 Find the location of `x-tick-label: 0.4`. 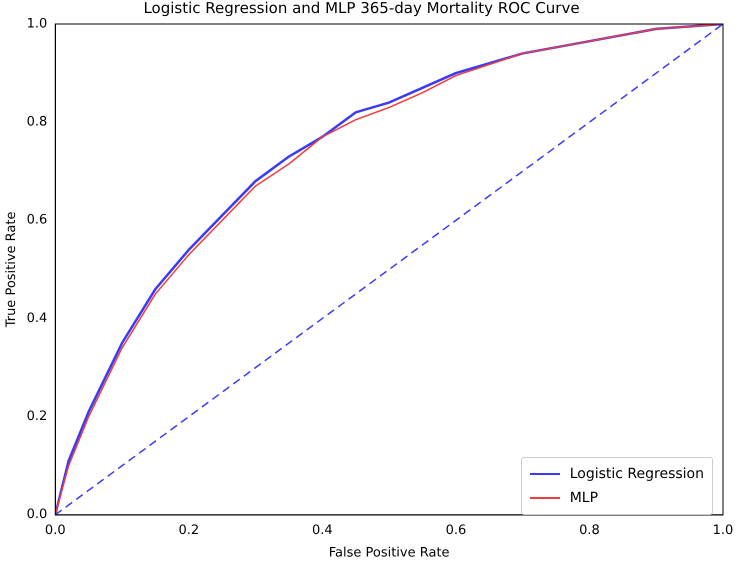

x-tick-label: 0.4 is located at coordinates (322, 530).